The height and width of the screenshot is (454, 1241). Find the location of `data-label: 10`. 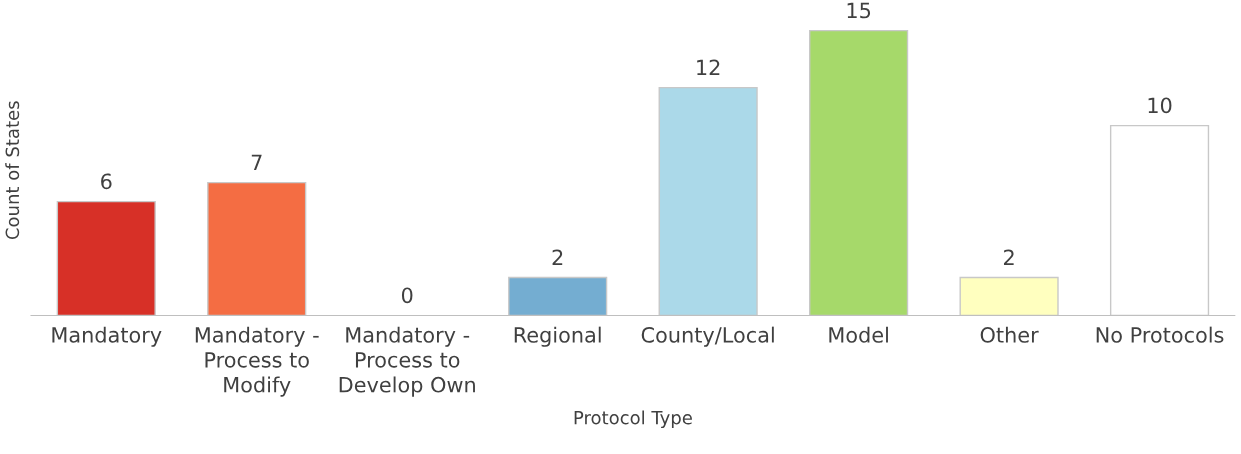

data-label: 10 is located at coordinates (1160, 105).